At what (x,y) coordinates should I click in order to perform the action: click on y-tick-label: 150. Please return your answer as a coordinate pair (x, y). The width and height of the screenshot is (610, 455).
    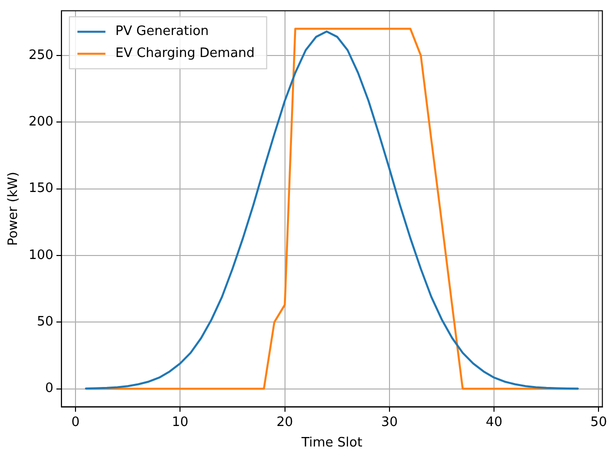
    Looking at the image, I should click on (41, 188).